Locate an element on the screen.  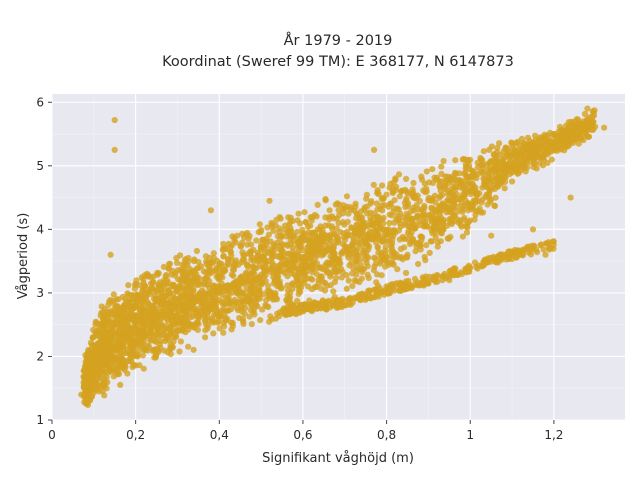
x-tick-label: 0,8 is located at coordinates (386, 435).